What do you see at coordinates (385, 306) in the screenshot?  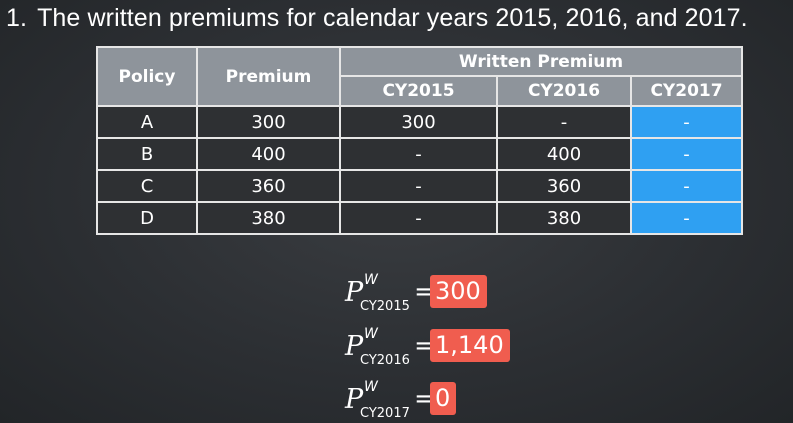 I see `formula-subscript: CY2015` at bounding box center [385, 306].